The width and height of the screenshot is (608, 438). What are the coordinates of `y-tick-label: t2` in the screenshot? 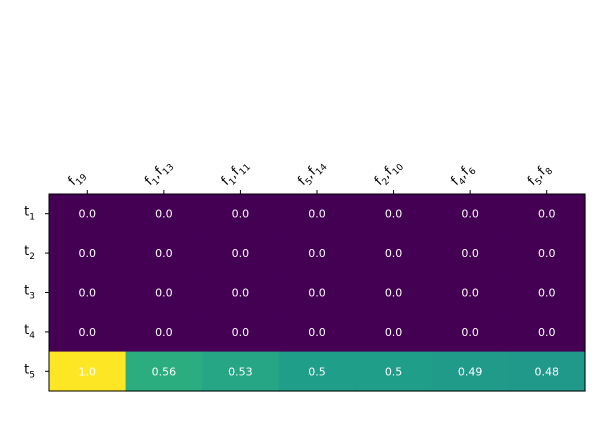 It's located at (29, 253).